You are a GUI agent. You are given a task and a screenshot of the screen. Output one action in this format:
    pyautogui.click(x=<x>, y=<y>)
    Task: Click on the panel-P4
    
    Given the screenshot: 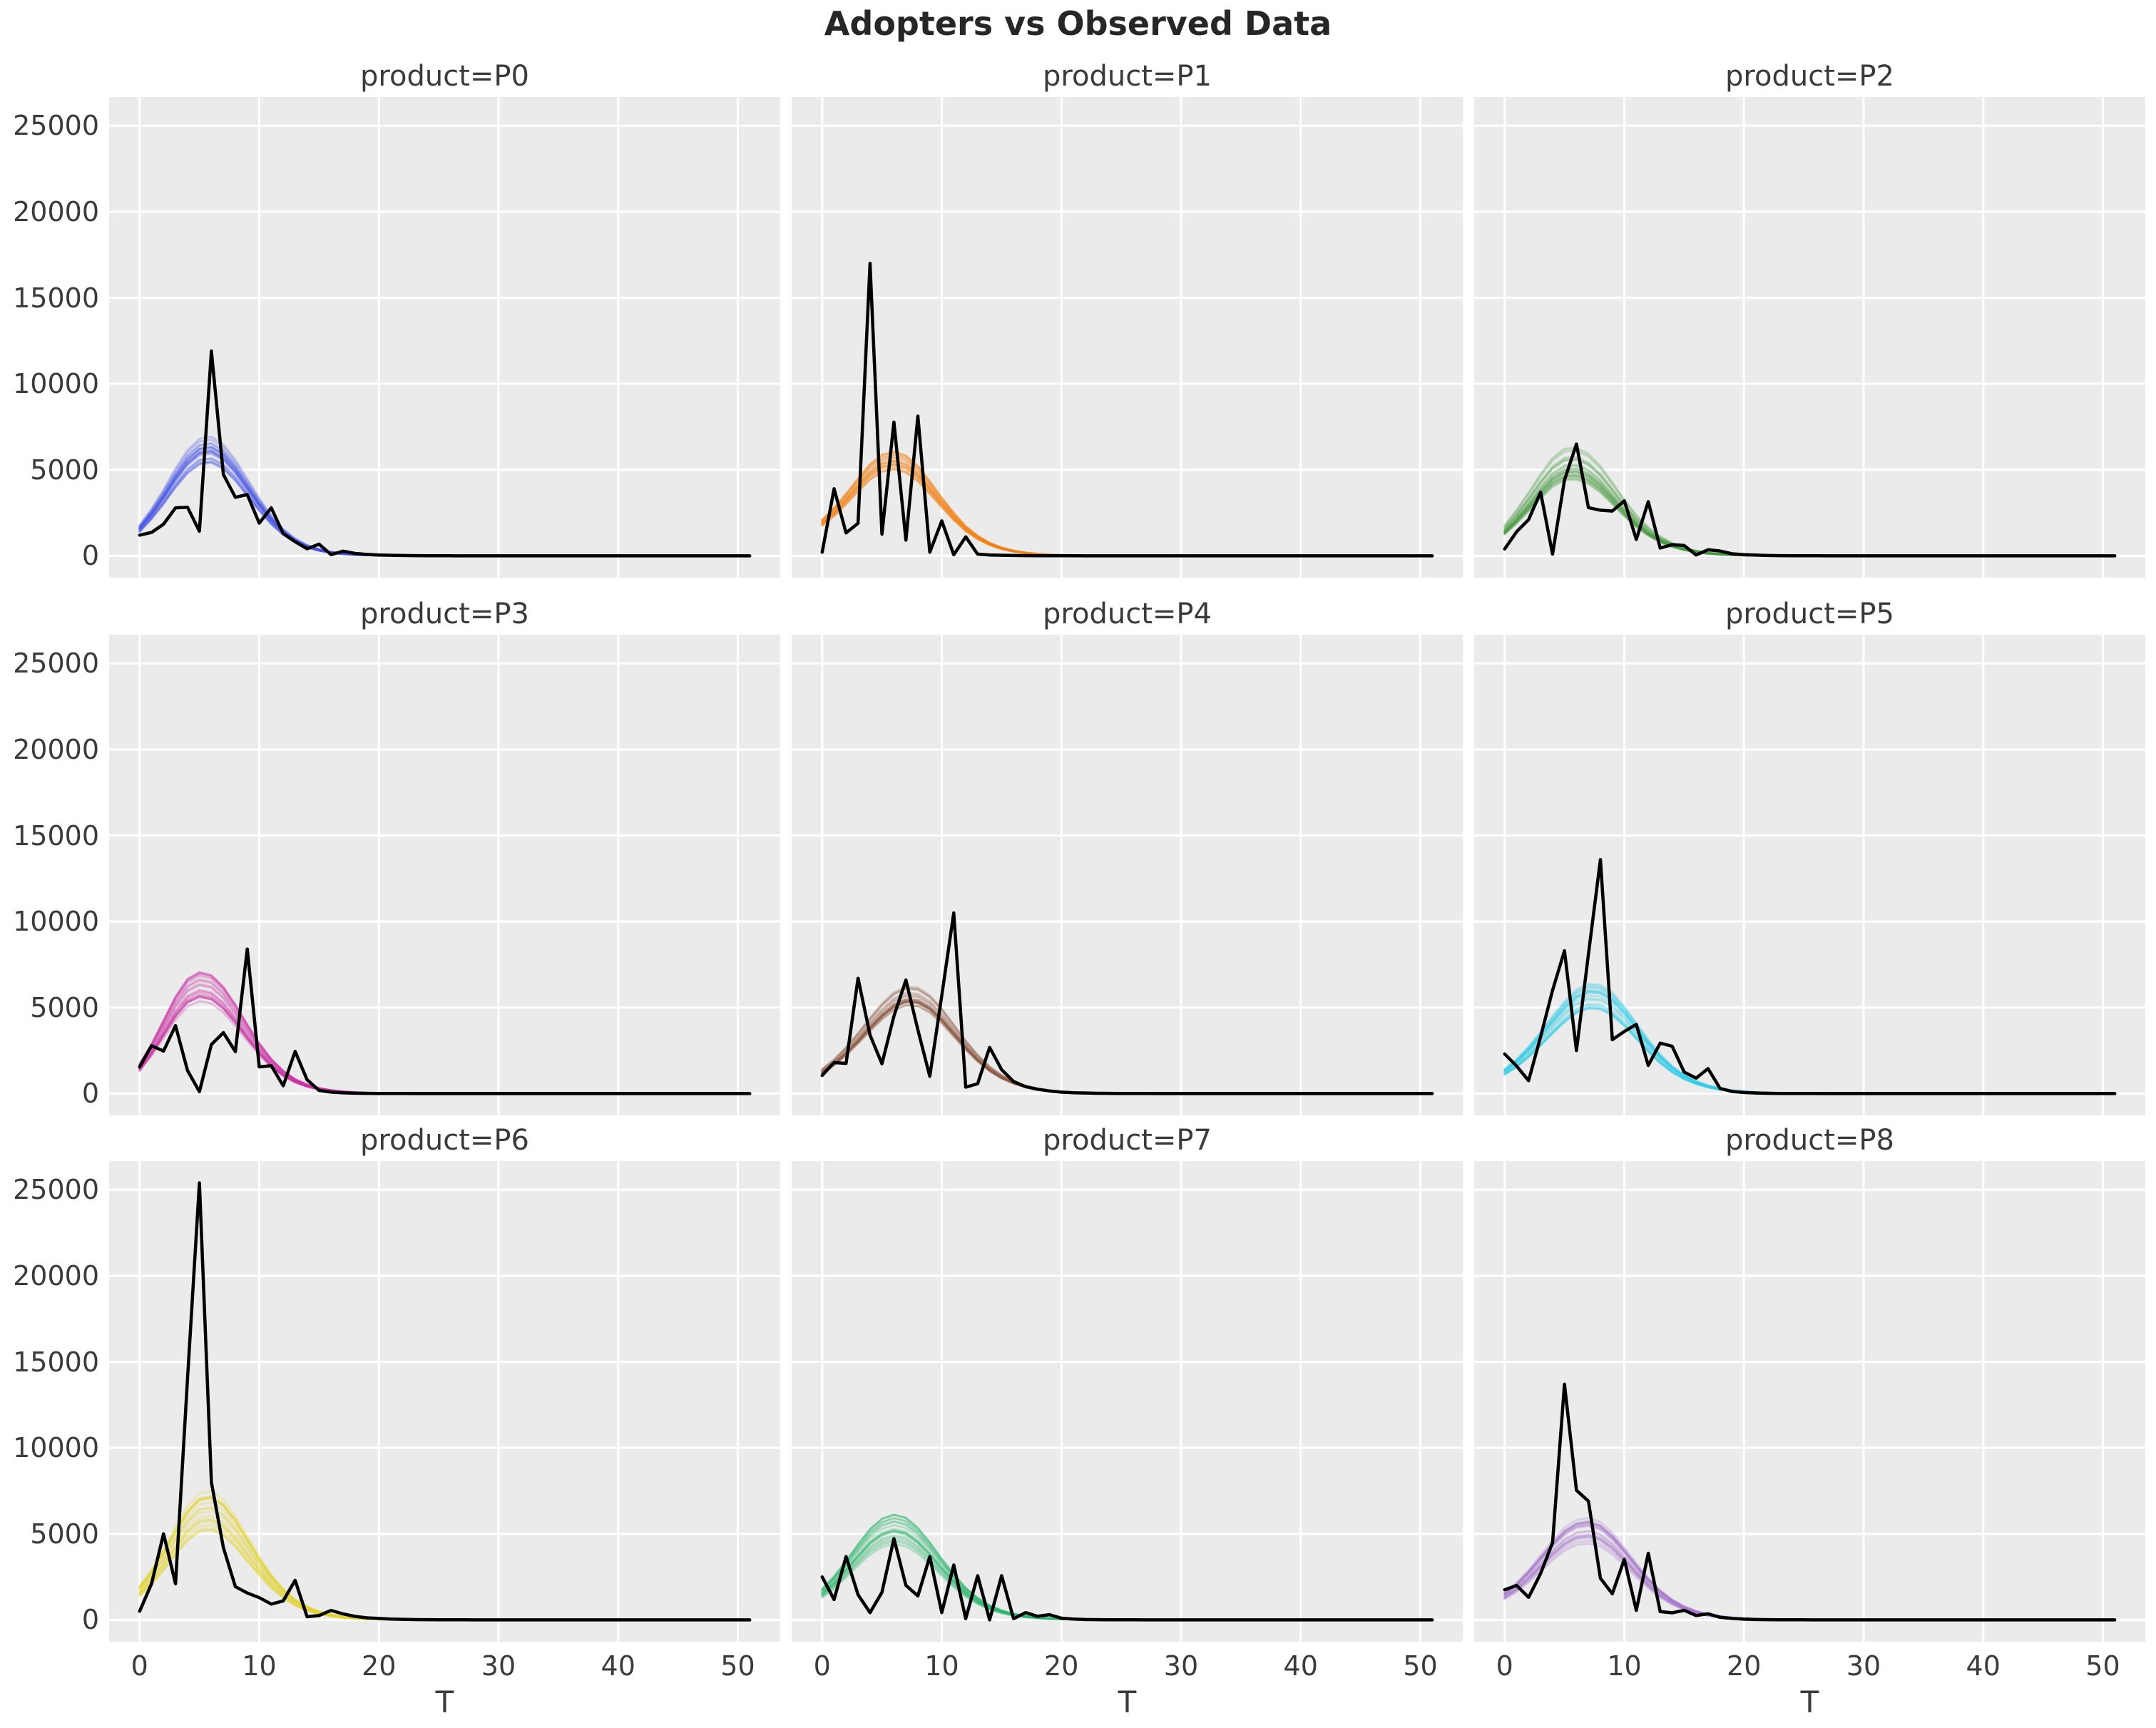 What is the action you would take?
    pyautogui.click(x=1127, y=875)
    